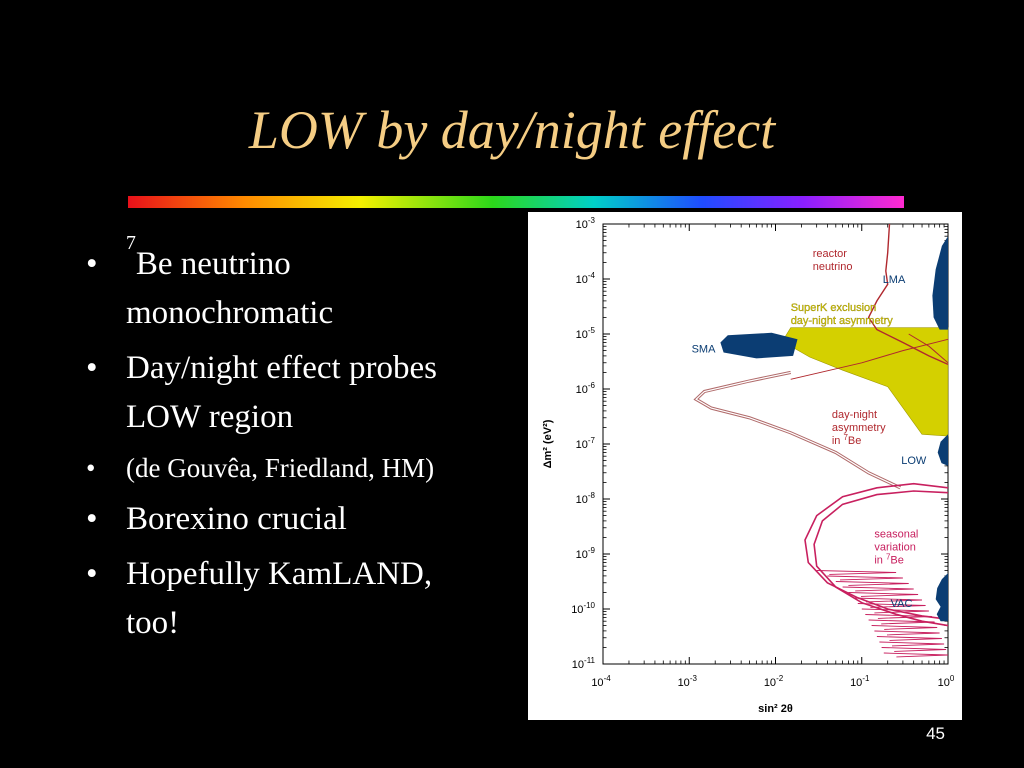 The height and width of the screenshot is (768, 1024). What do you see at coordinates (860, 681) in the screenshot?
I see `x-tick-label: 10⁻¹` at bounding box center [860, 681].